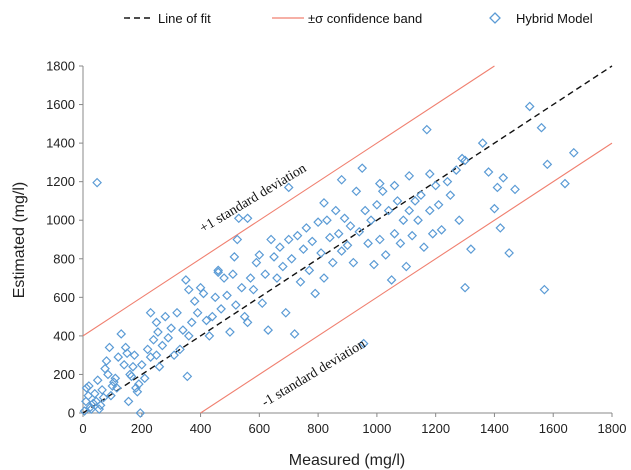  What do you see at coordinates (352, 424) in the screenshot?
I see `x-ticks: 0 200 400 600 800 1000 1200 1400 1600 1800` at bounding box center [352, 424].